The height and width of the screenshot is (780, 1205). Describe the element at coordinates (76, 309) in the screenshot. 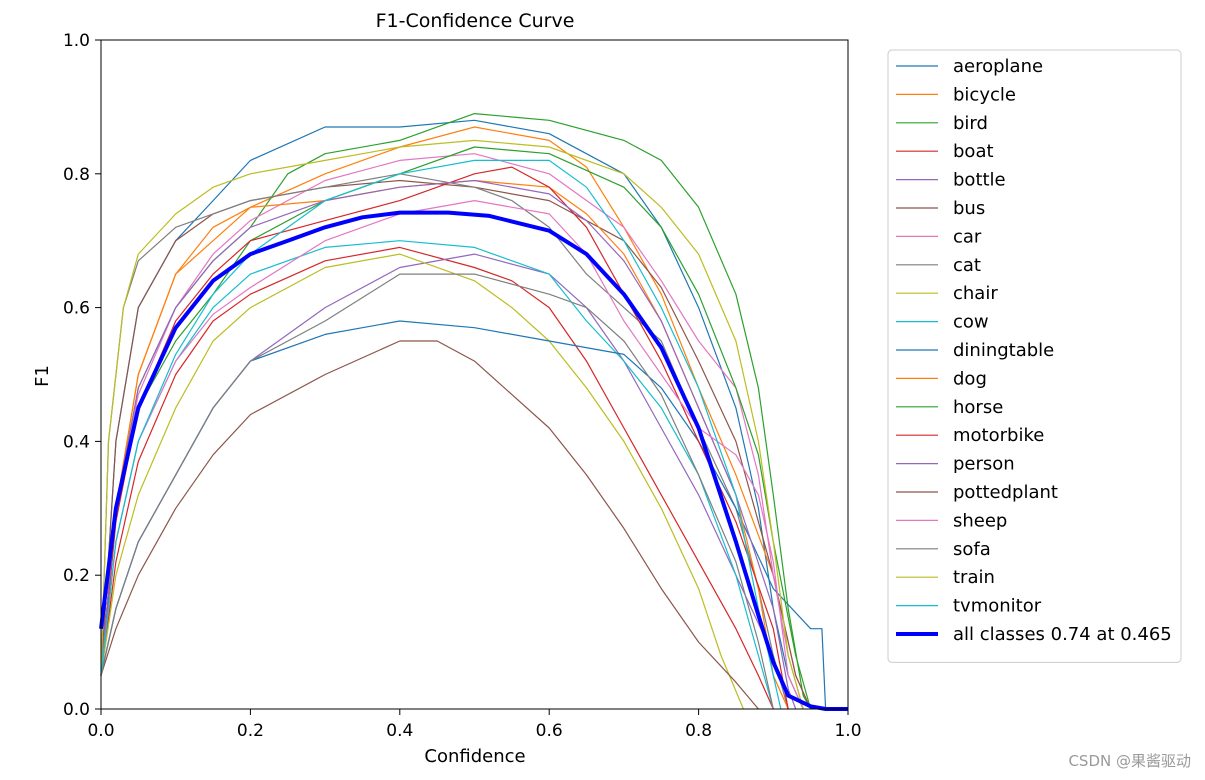

I see `y-tick-label: 0.6` at that location.